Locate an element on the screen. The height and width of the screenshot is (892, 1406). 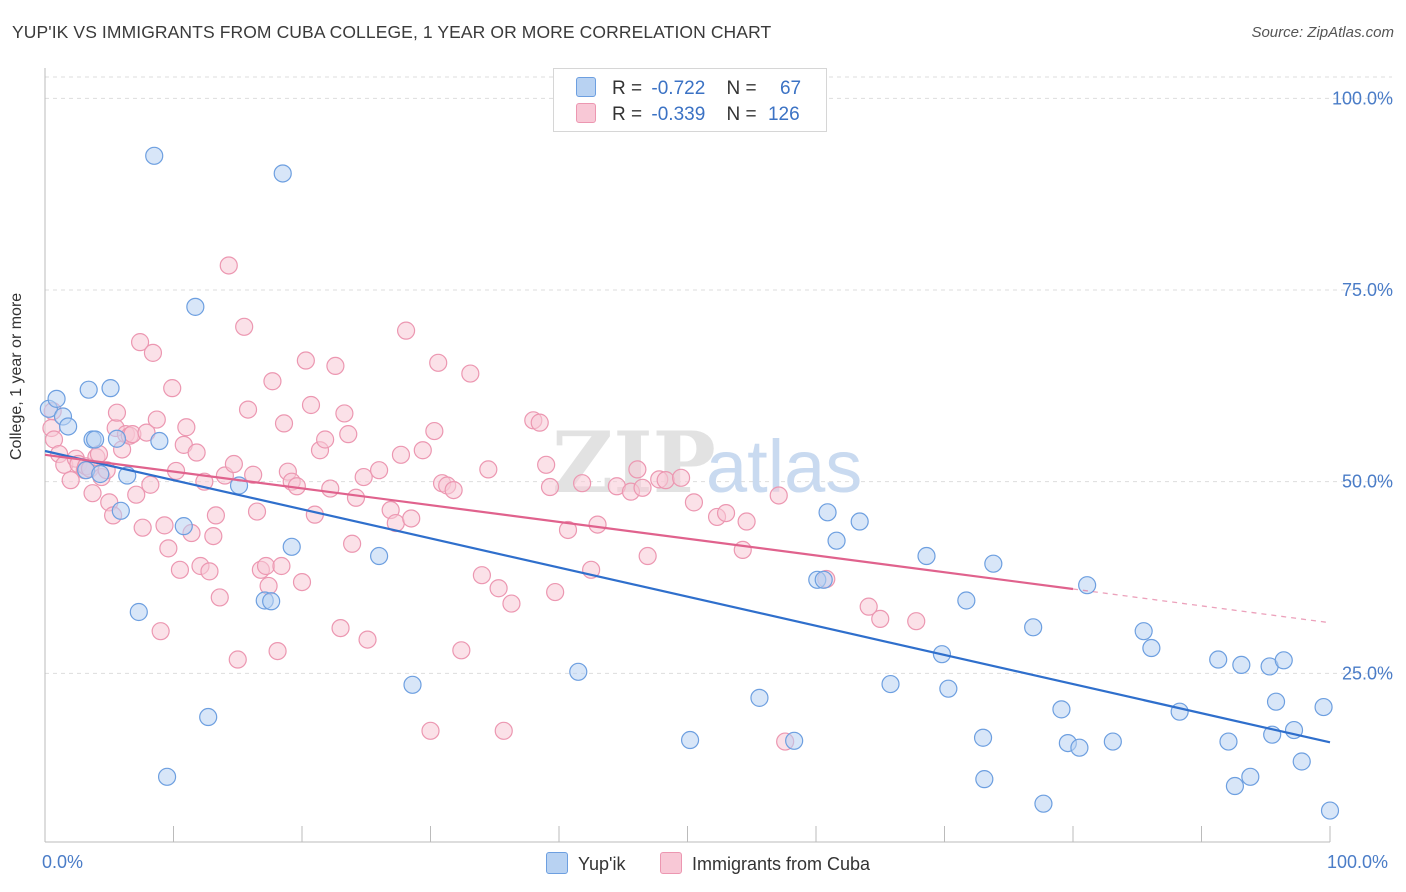
cuba-trend-line is located at coordinates (559, 522).